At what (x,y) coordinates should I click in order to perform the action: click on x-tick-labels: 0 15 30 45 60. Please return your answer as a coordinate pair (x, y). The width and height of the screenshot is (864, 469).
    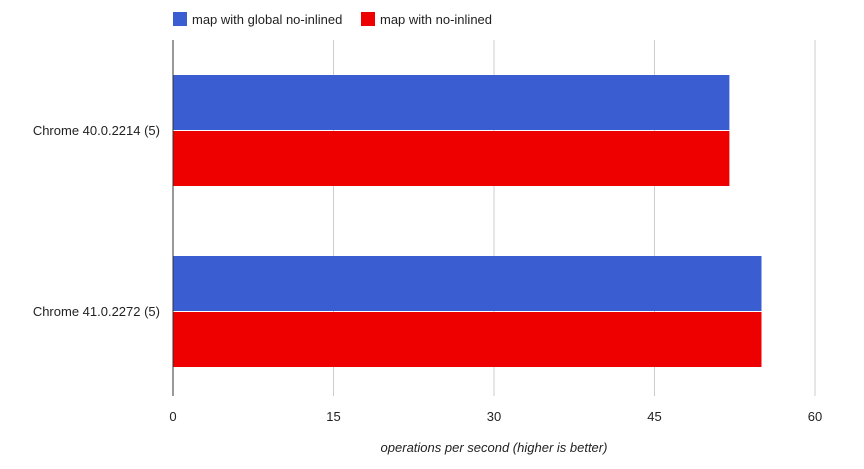
    Looking at the image, I should click on (495, 416).